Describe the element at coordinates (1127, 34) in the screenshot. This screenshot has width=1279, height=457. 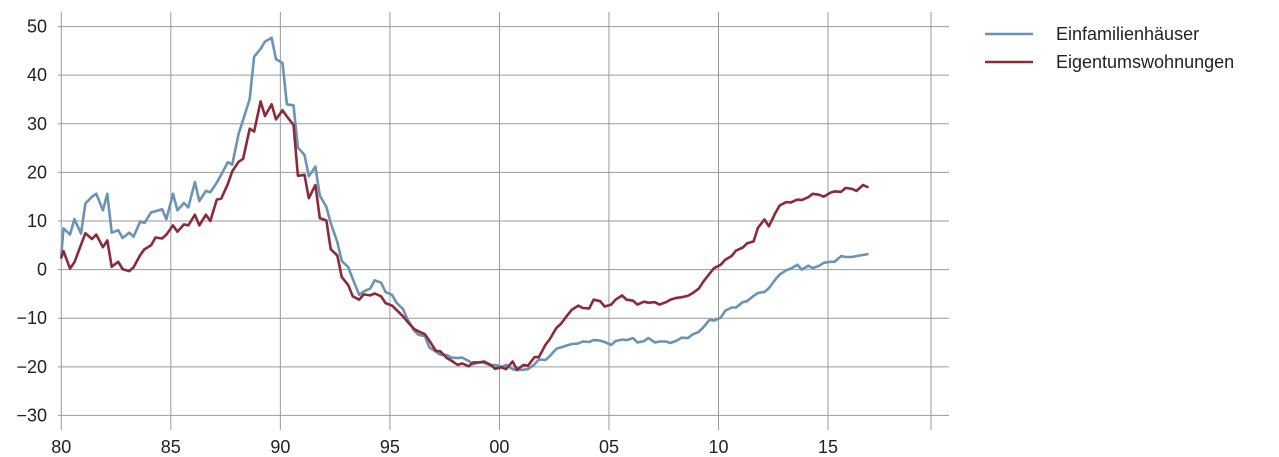
I see `legend-label: Einfamilienhäuser` at that location.